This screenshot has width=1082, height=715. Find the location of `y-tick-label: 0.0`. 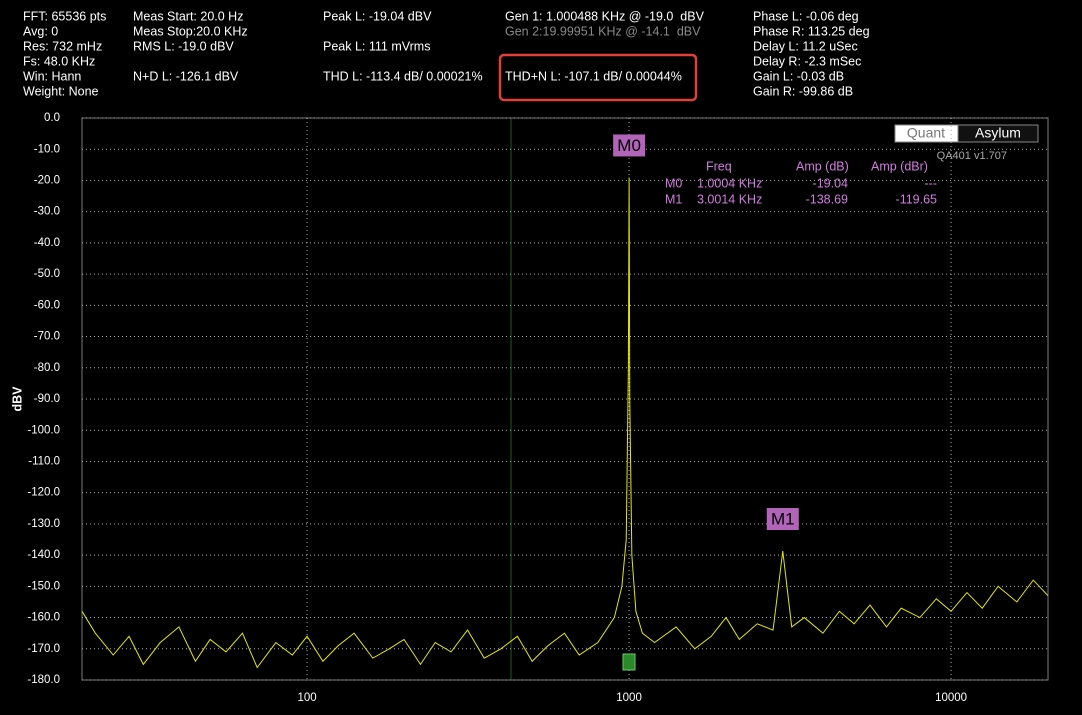

y-tick-label: 0.0 is located at coordinates (52, 118).